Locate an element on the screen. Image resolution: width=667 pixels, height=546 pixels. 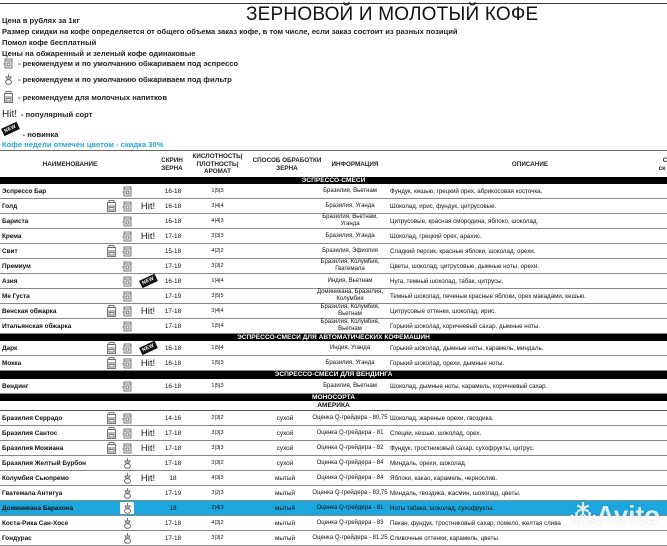
origin-info: Бразилия, Эфиопия is located at coordinates (350, 250).